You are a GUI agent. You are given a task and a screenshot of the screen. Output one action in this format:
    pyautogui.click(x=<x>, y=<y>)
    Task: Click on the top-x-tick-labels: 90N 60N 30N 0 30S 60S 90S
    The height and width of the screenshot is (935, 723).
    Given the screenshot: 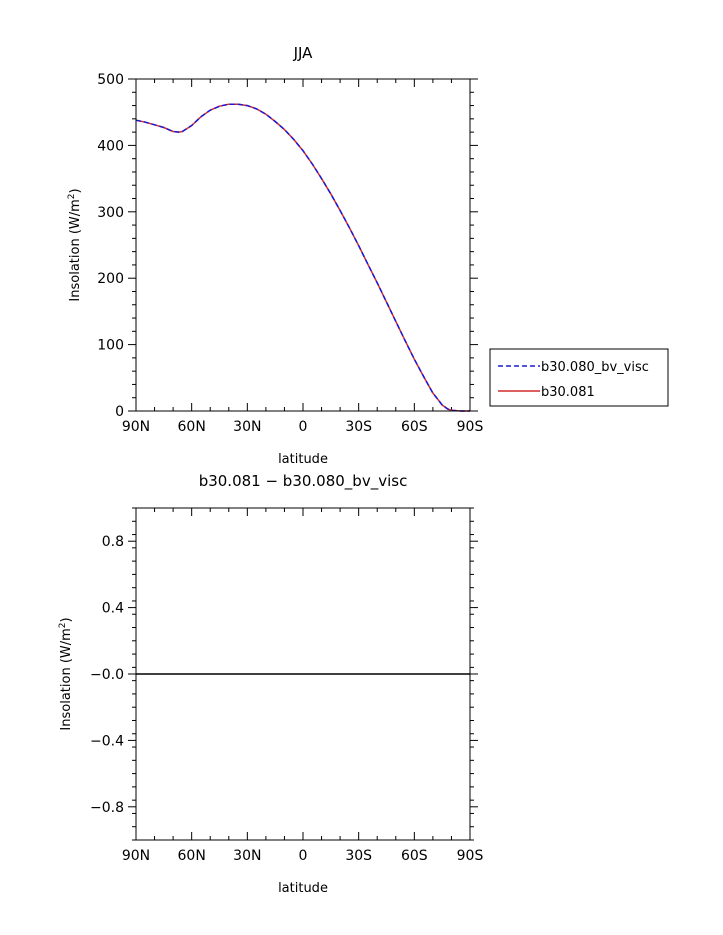 What is the action you would take?
    pyautogui.click(x=303, y=427)
    